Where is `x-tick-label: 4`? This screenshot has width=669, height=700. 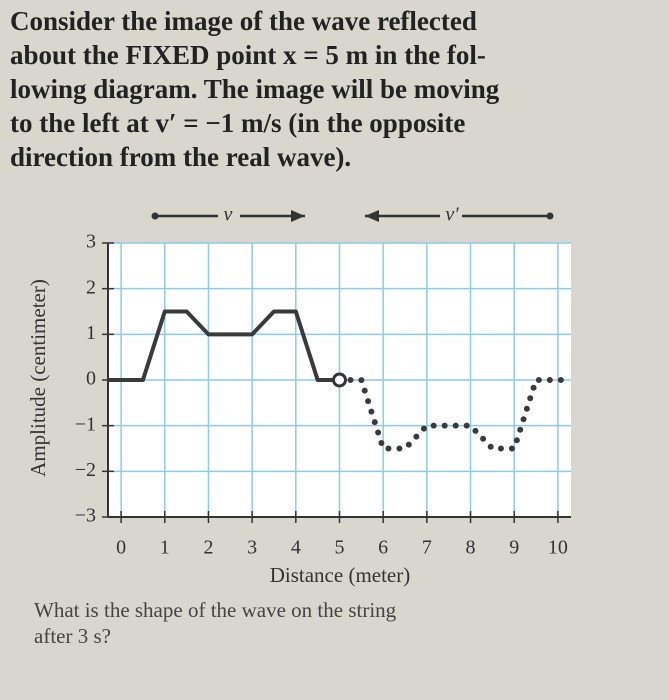
x-tick-label: 4 is located at coordinates (296, 548).